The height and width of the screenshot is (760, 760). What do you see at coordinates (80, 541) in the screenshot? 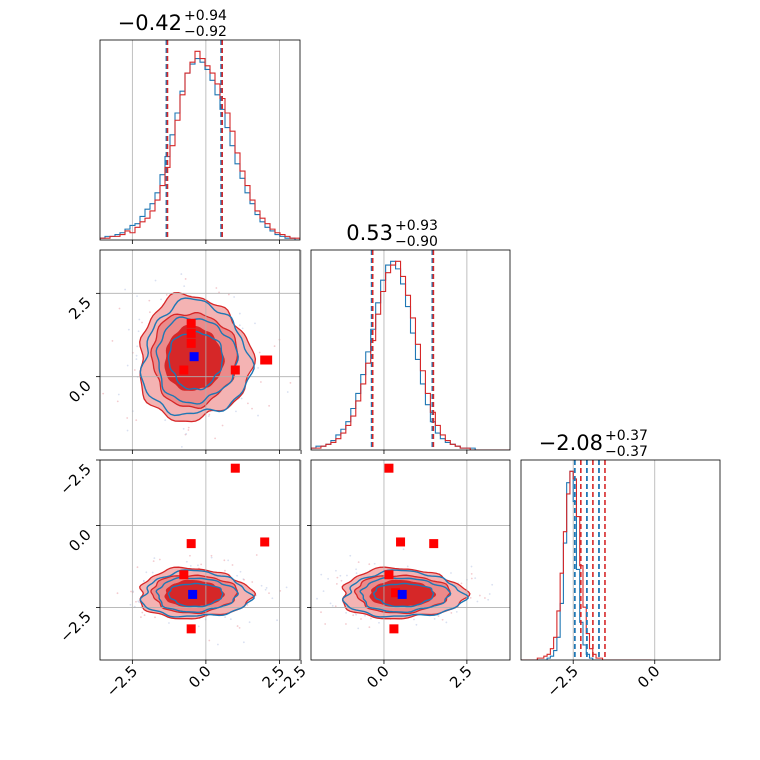
I see `y-tick-label-2-1: 0.0` at bounding box center [80, 541].